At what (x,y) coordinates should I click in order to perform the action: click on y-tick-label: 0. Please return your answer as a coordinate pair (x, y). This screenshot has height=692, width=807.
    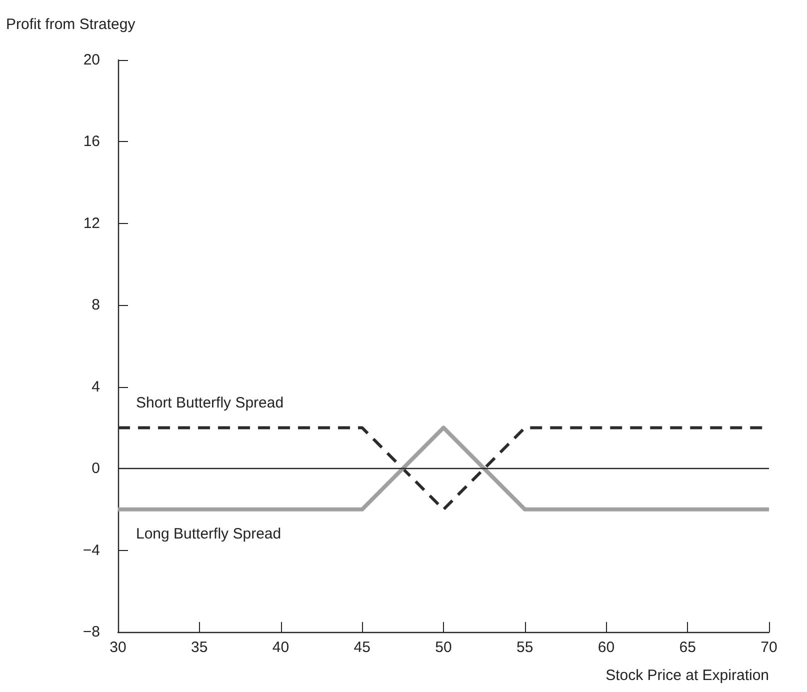
    Looking at the image, I should click on (96, 469).